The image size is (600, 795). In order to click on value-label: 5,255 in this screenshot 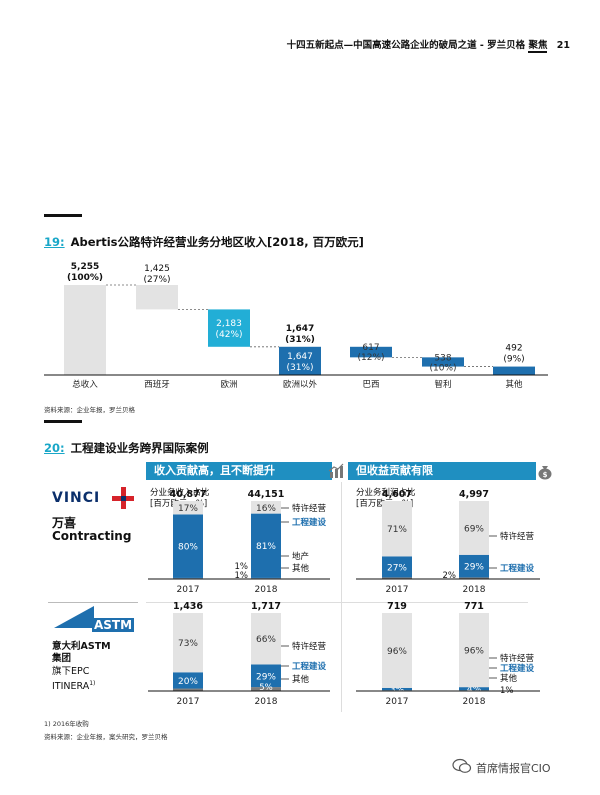, I will do `click(85, 267)`.